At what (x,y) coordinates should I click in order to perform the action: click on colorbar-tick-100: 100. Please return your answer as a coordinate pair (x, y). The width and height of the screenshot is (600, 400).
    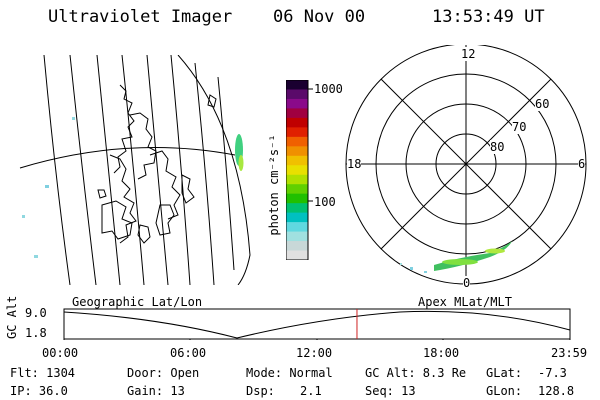
    Looking at the image, I should click on (325, 202).